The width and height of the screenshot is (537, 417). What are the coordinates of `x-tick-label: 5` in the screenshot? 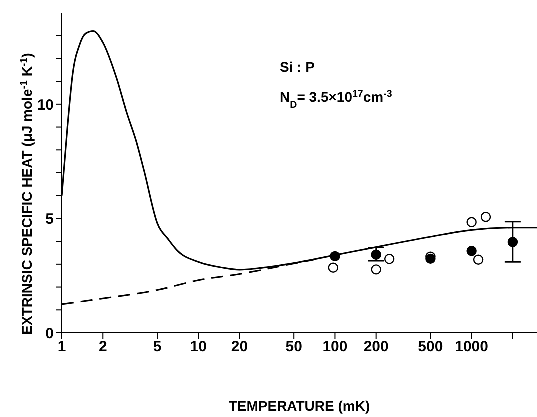 It's located at (157, 347).